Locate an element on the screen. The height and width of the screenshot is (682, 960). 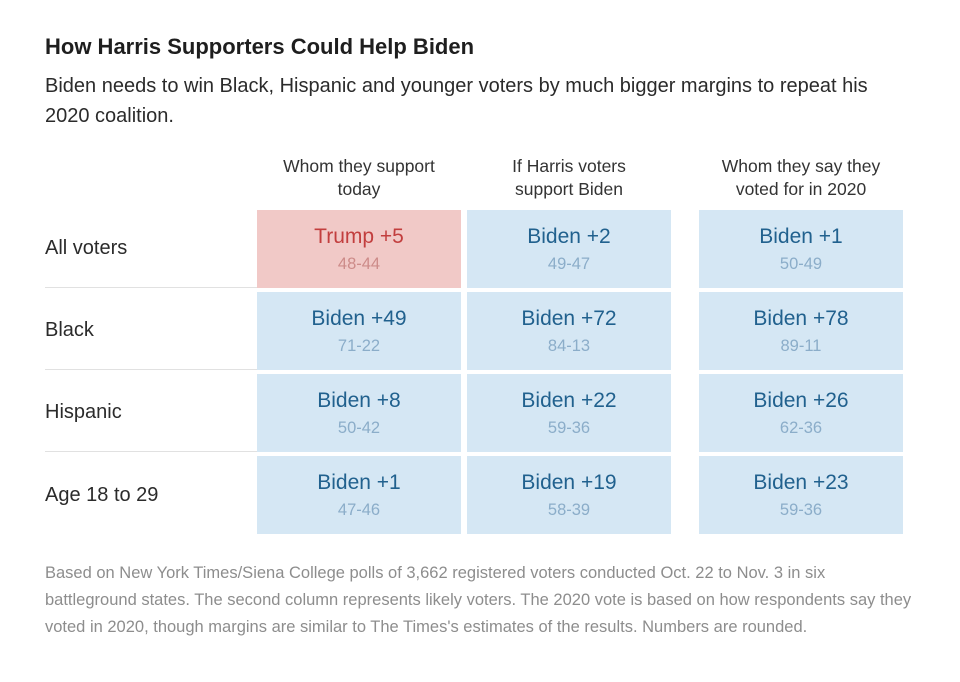
row-label: Hispanic is located at coordinates (151, 413).